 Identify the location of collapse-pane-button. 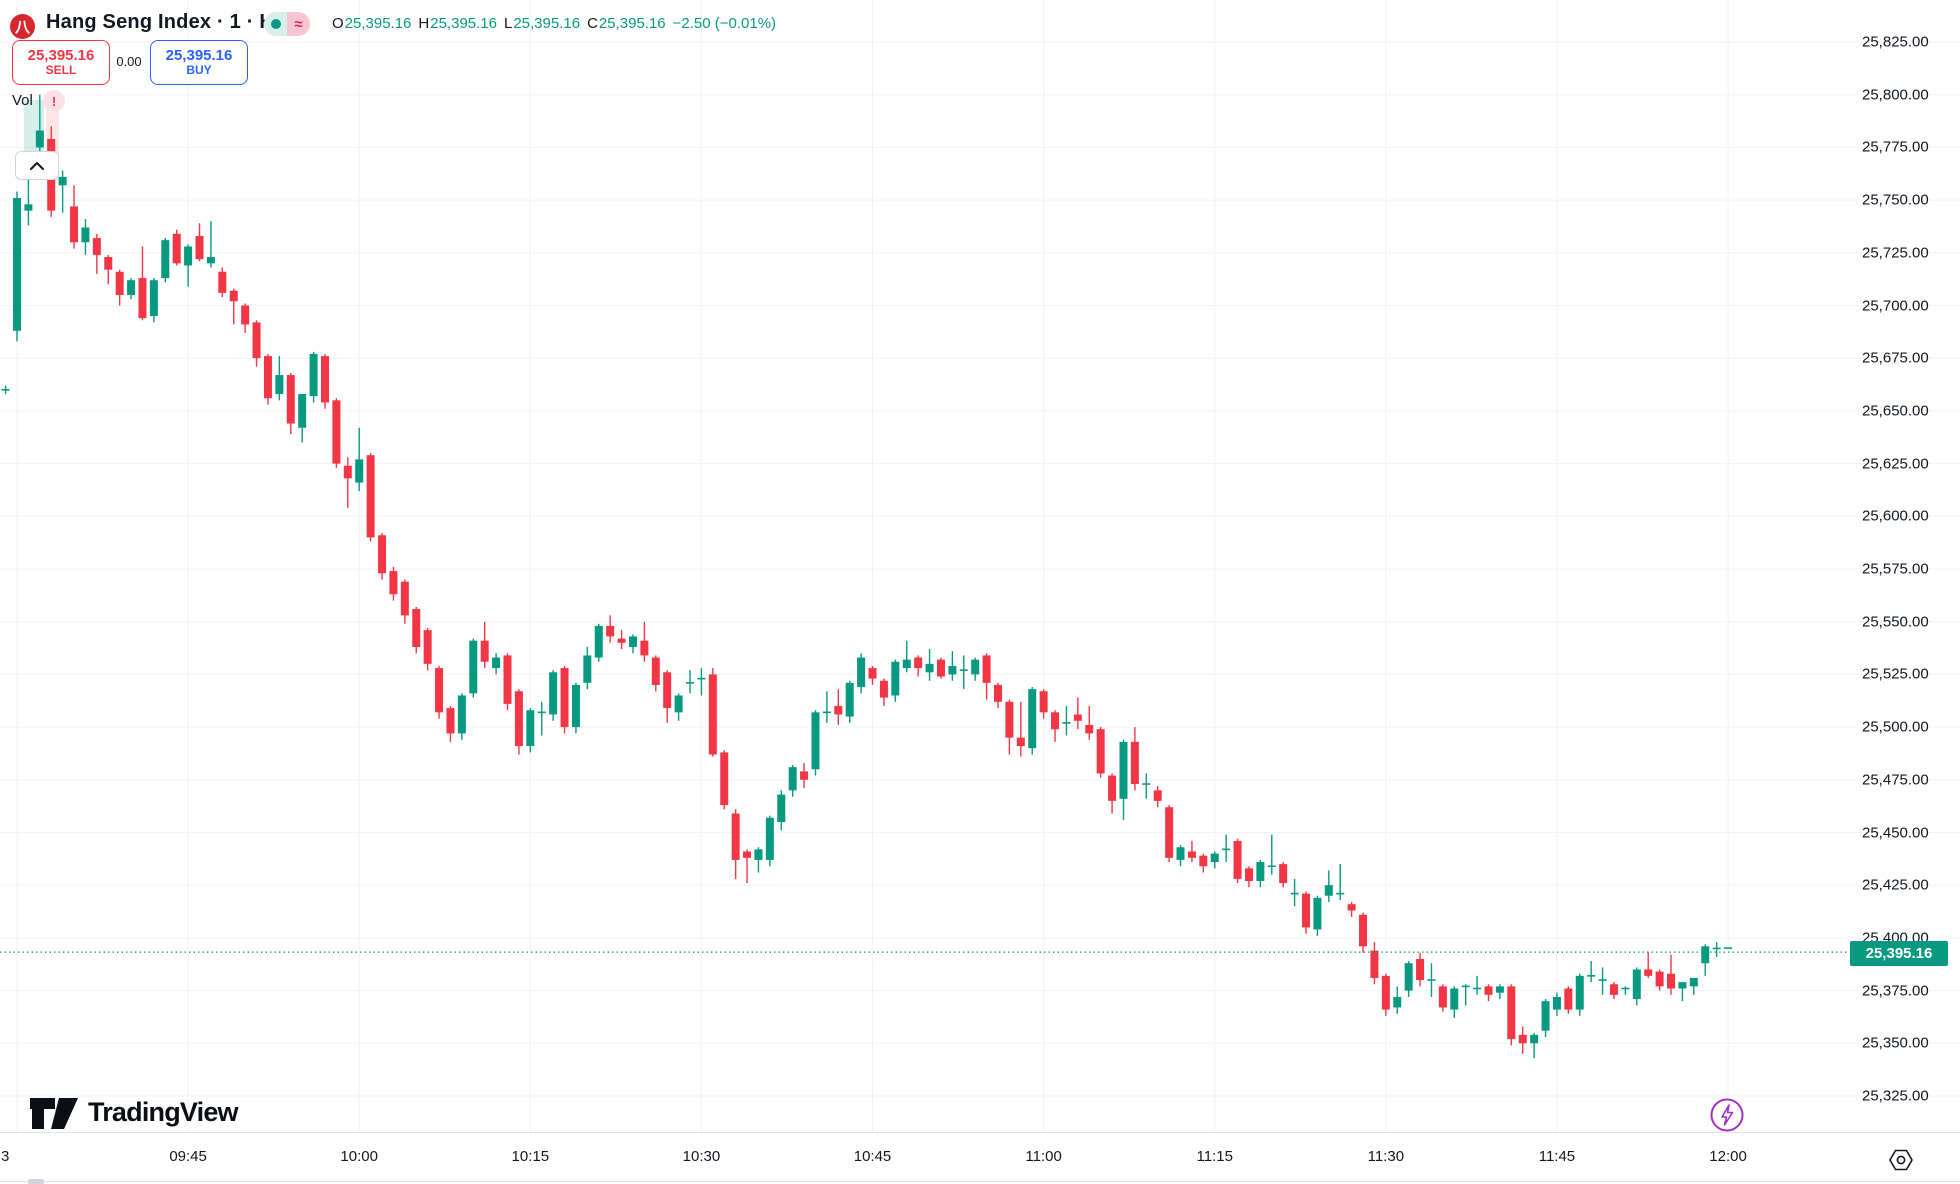
(37, 165).